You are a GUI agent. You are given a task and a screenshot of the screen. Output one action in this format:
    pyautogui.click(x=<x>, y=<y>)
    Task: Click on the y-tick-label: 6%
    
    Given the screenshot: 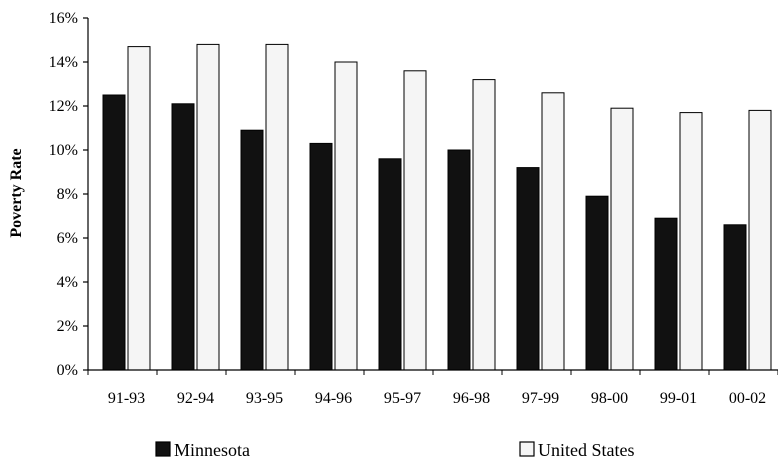 What is the action you would take?
    pyautogui.click(x=67, y=238)
    